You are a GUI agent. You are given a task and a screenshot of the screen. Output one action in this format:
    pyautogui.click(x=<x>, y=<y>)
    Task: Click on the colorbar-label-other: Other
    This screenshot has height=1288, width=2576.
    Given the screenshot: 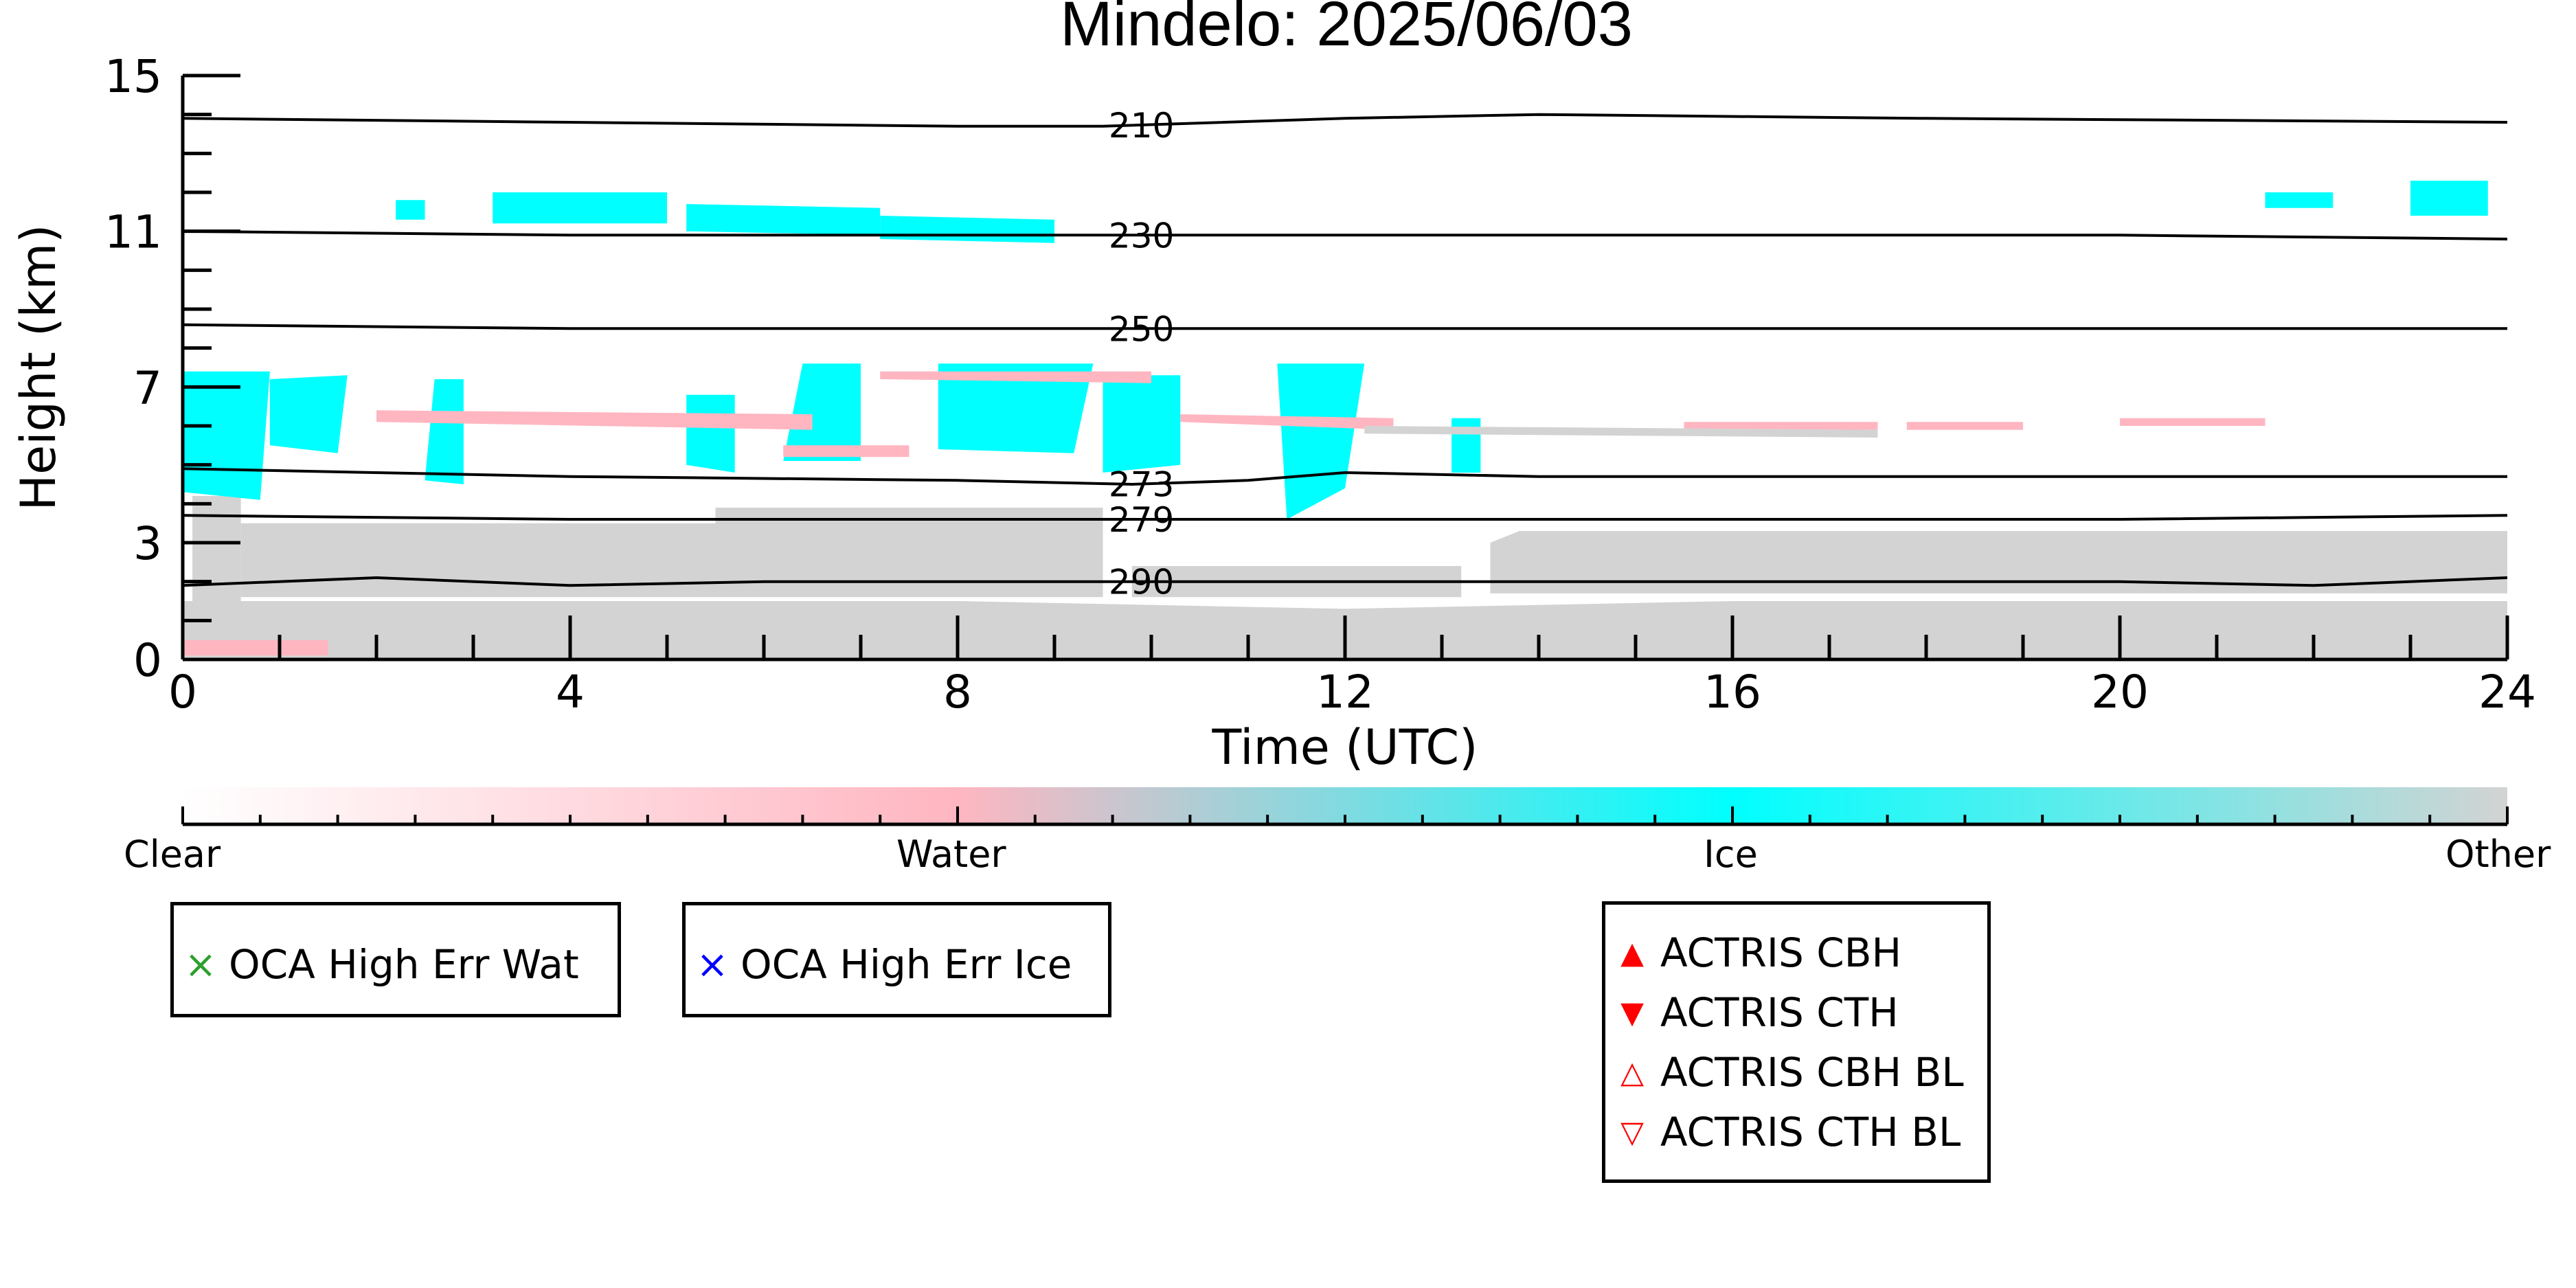 What is the action you would take?
    pyautogui.click(x=2498, y=854)
    